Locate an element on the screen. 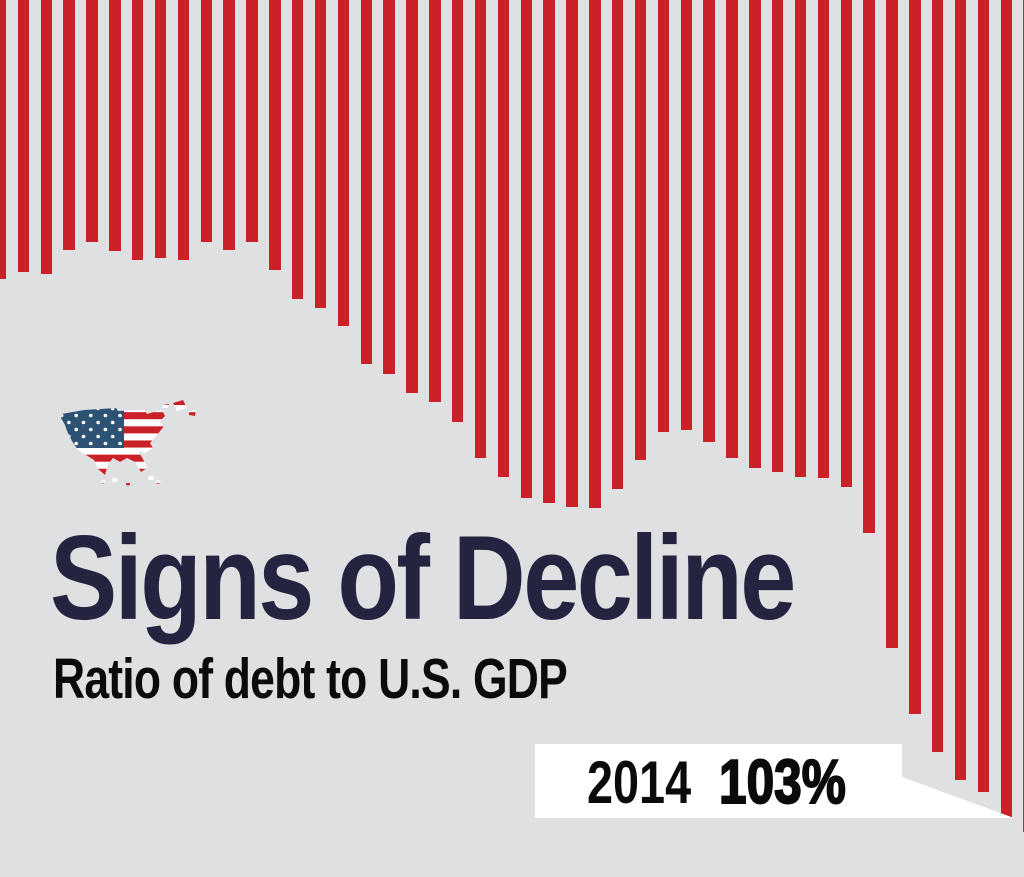  callout-value-label: 103% is located at coordinates (782, 782).